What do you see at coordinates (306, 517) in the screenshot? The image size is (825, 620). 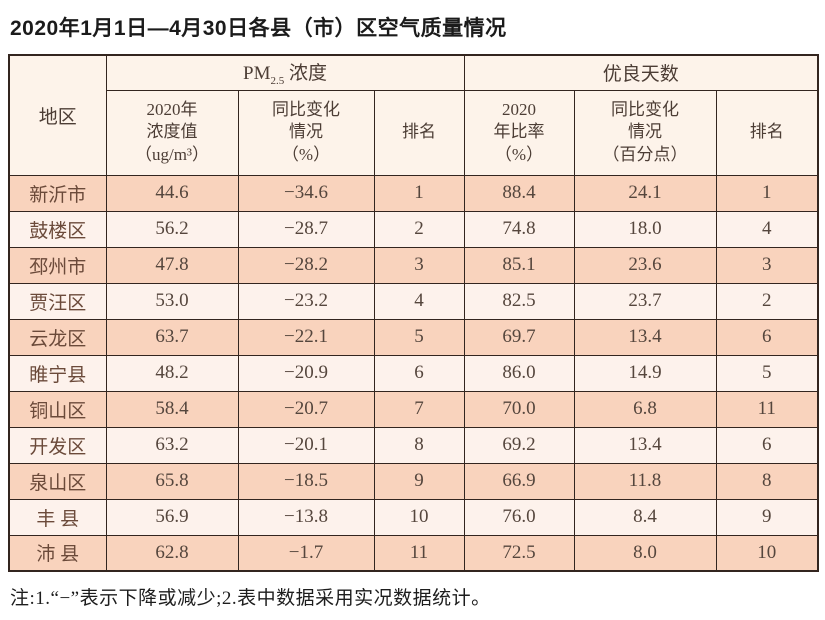 I see `pm-change-cell: −13.8` at bounding box center [306, 517].